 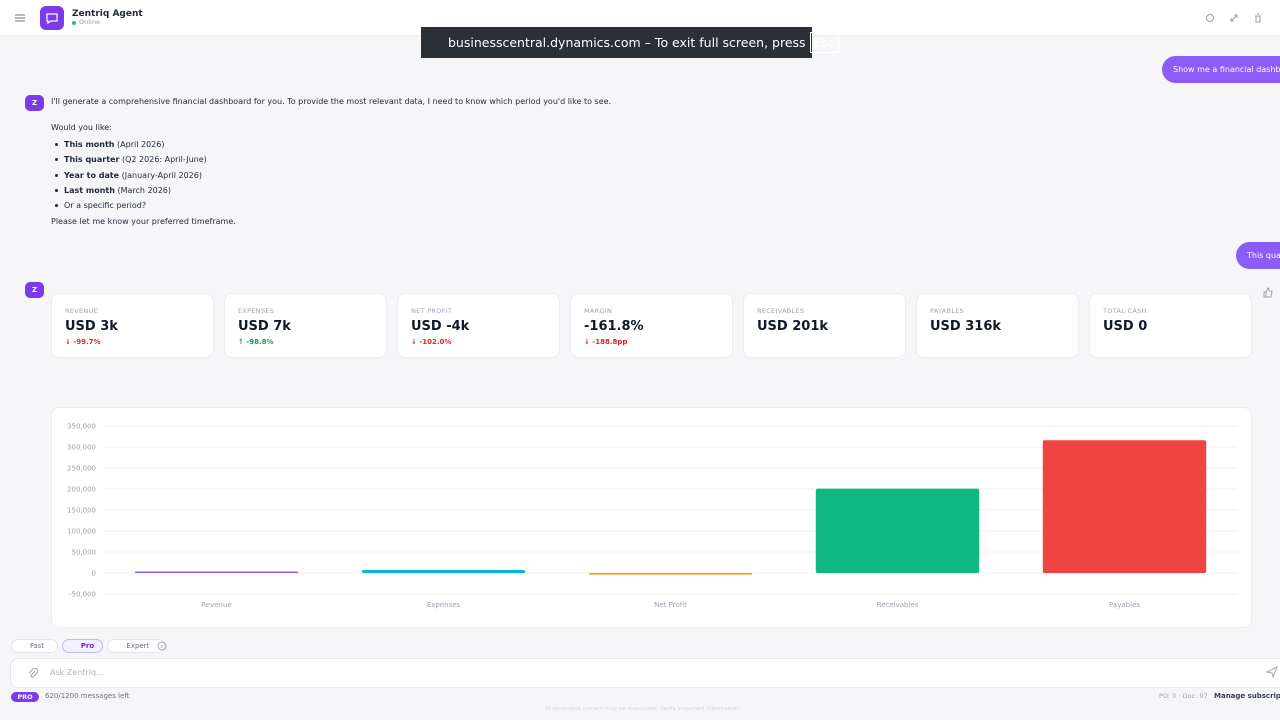 I want to click on y-tick-label: -50,000, so click(x=82, y=595).